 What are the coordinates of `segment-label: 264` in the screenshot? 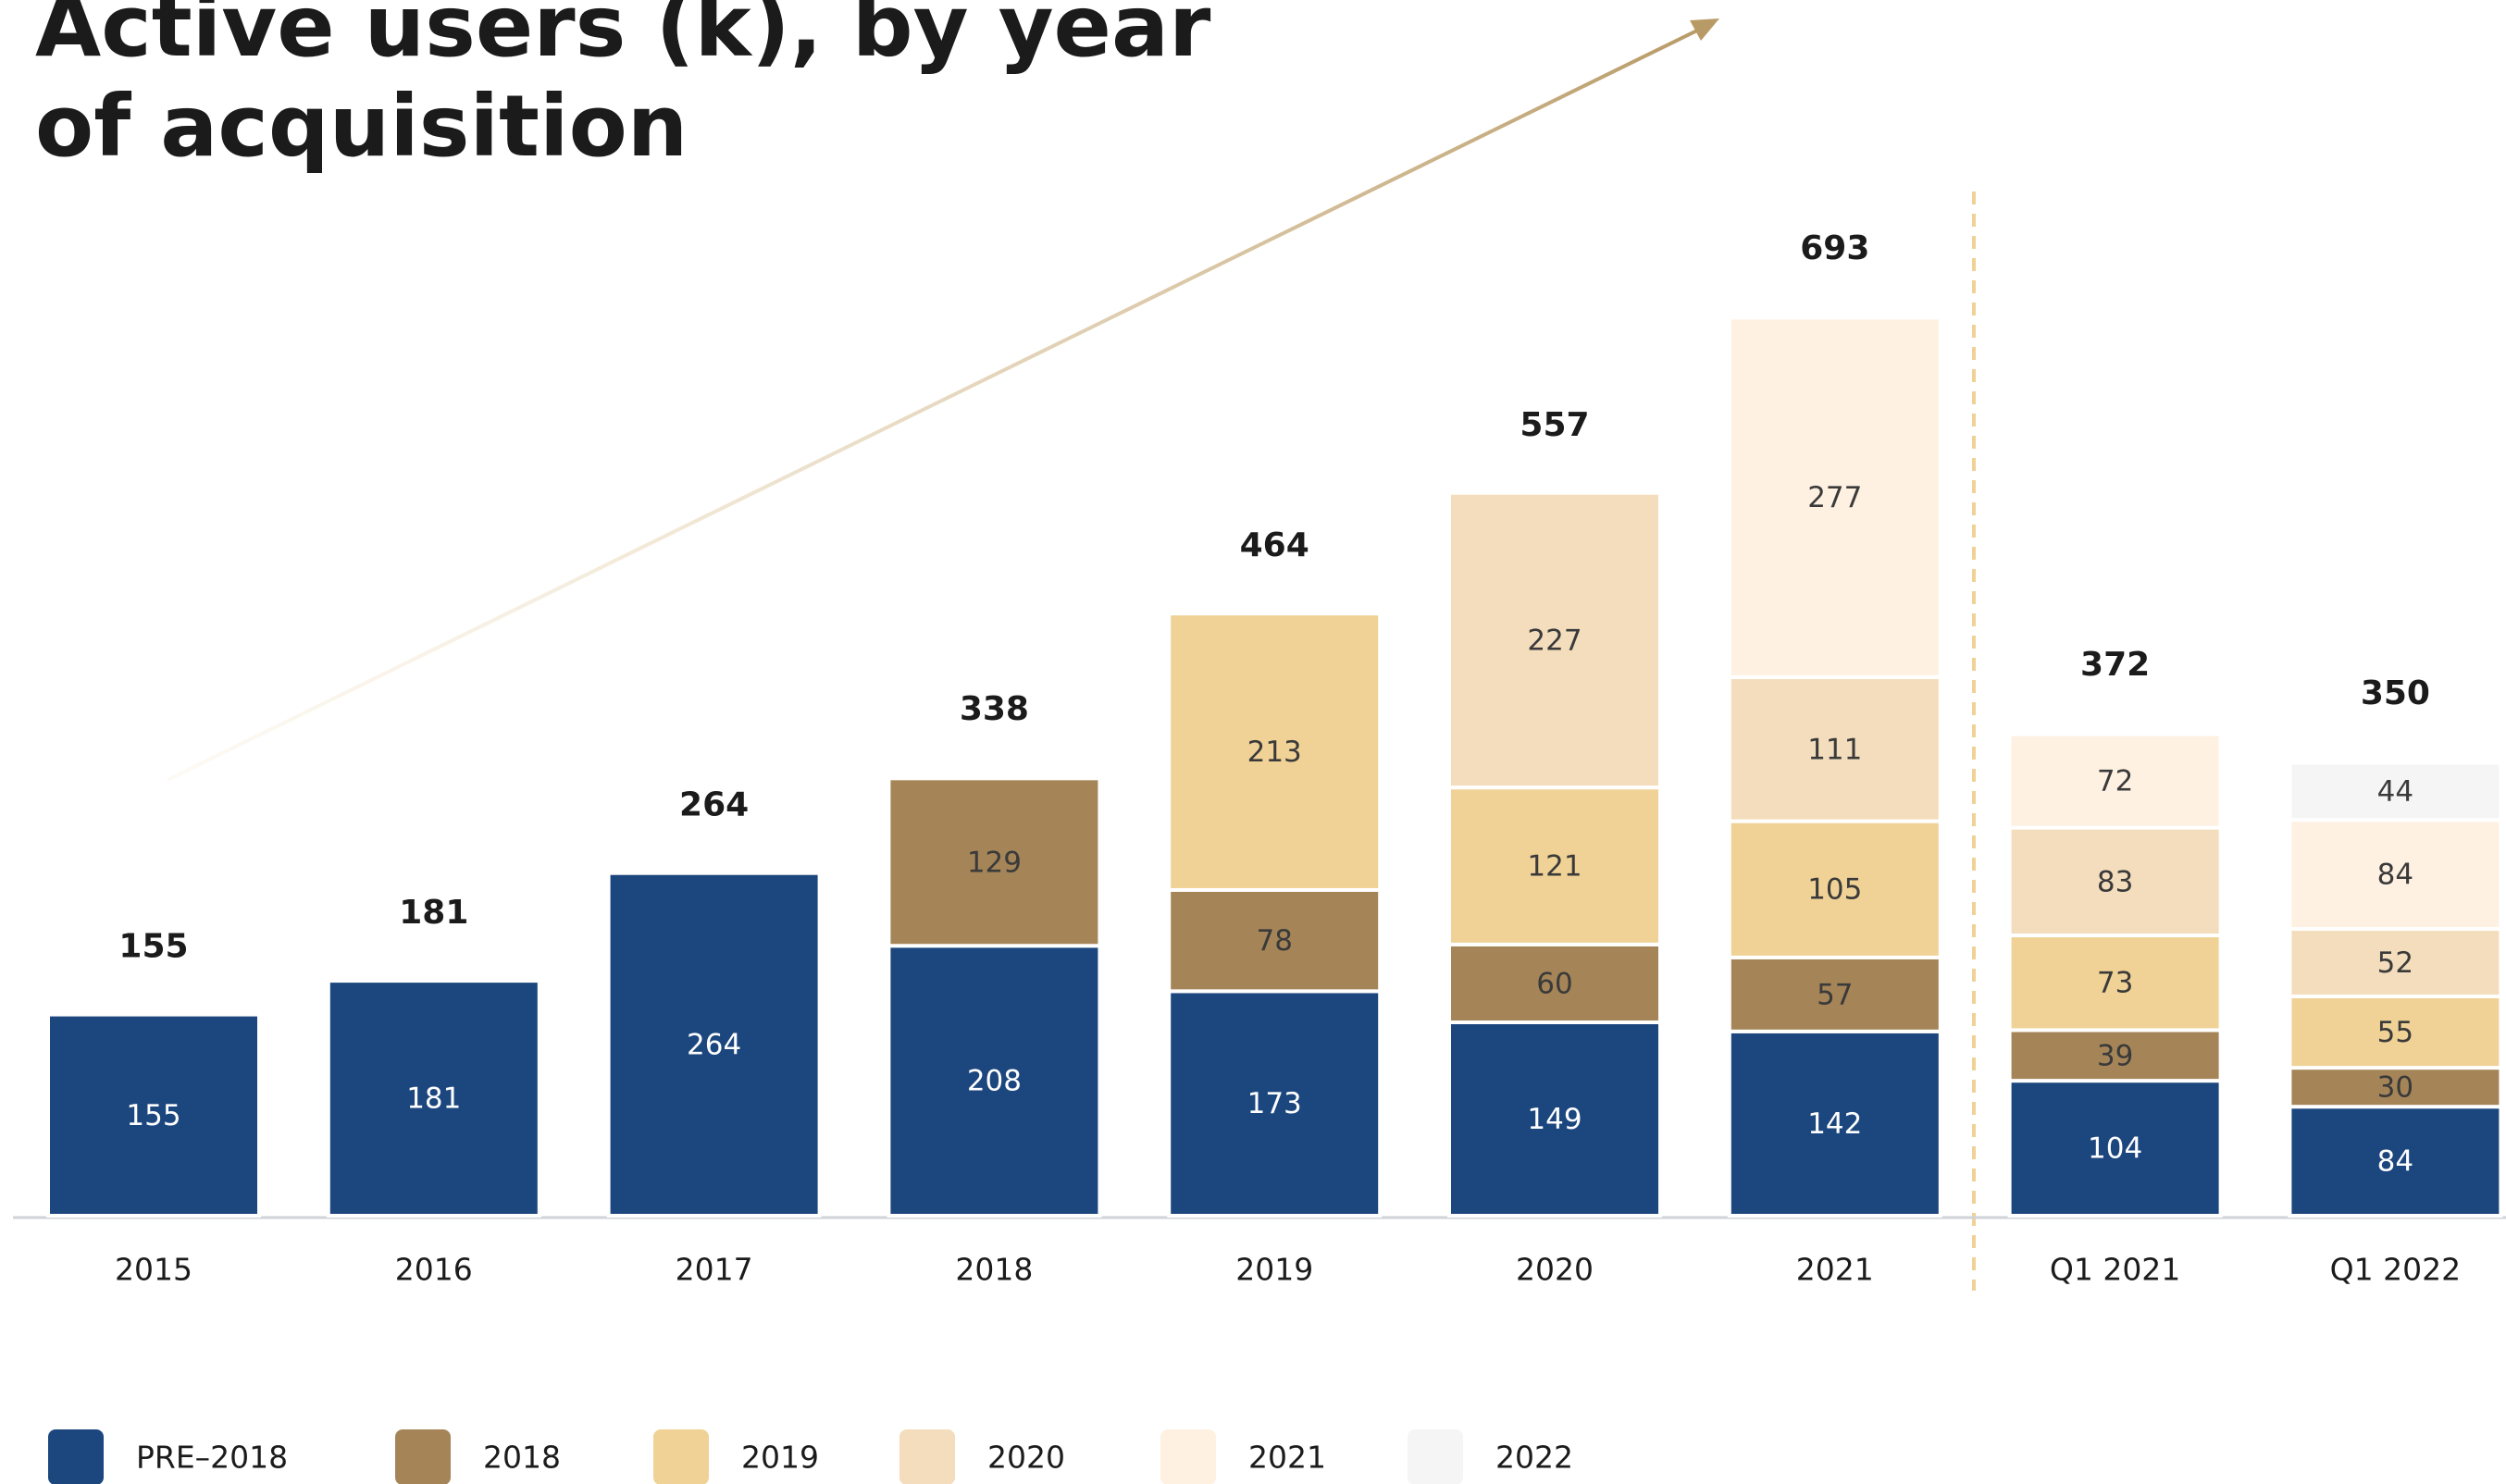 It's located at (714, 1044).